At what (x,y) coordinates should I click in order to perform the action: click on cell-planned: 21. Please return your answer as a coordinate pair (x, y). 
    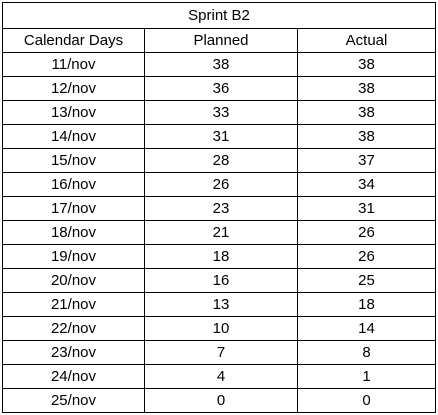
    Looking at the image, I should click on (221, 232).